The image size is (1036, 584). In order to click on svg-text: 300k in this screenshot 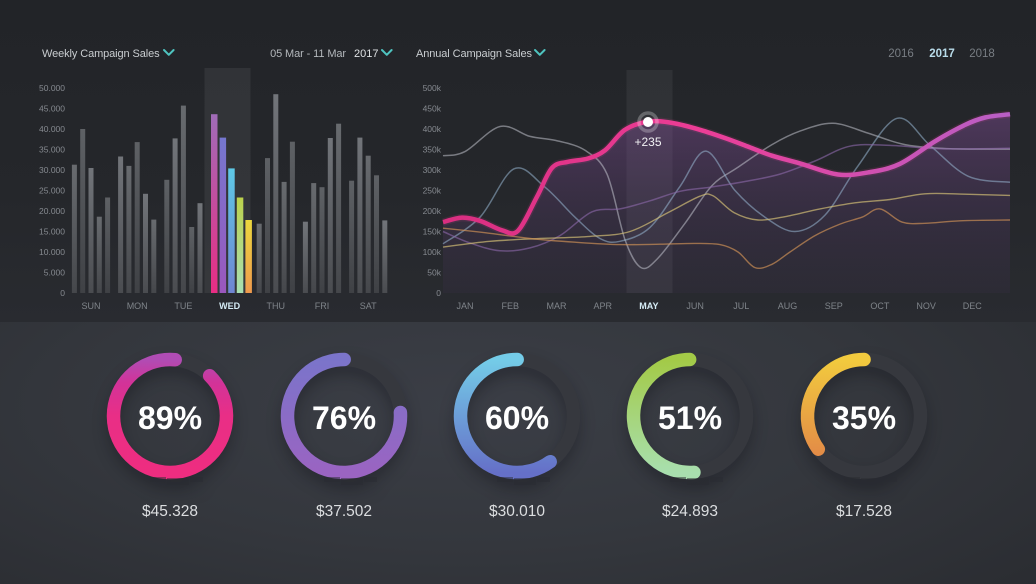, I will do `click(432, 170)`.